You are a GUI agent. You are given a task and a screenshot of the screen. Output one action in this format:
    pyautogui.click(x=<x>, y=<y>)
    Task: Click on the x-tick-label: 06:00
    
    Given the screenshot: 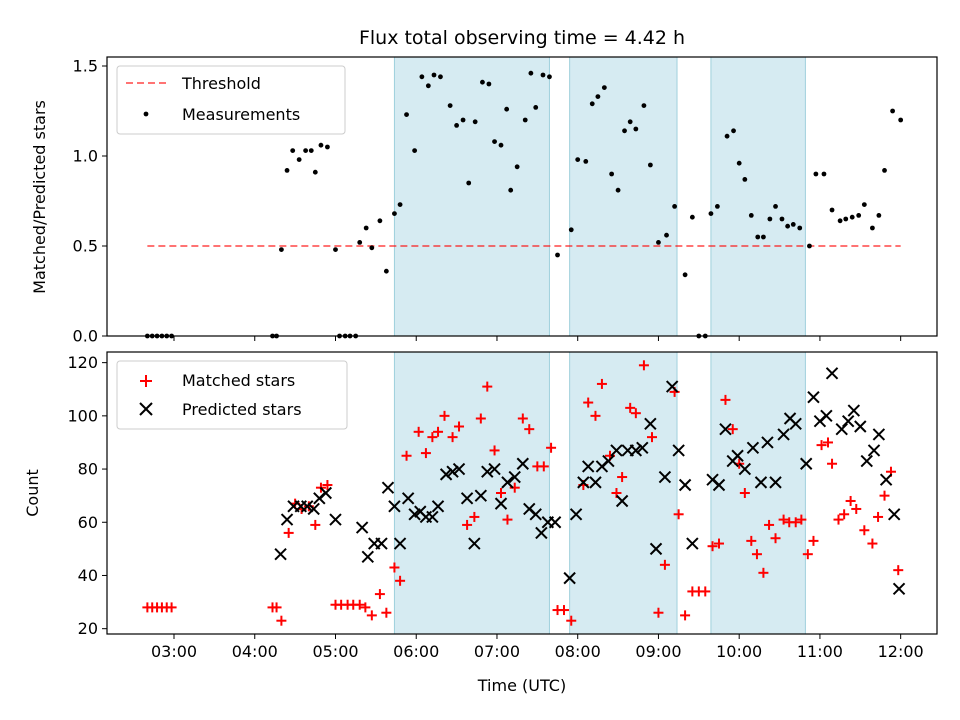 What is the action you would take?
    pyautogui.click(x=416, y=651)
    